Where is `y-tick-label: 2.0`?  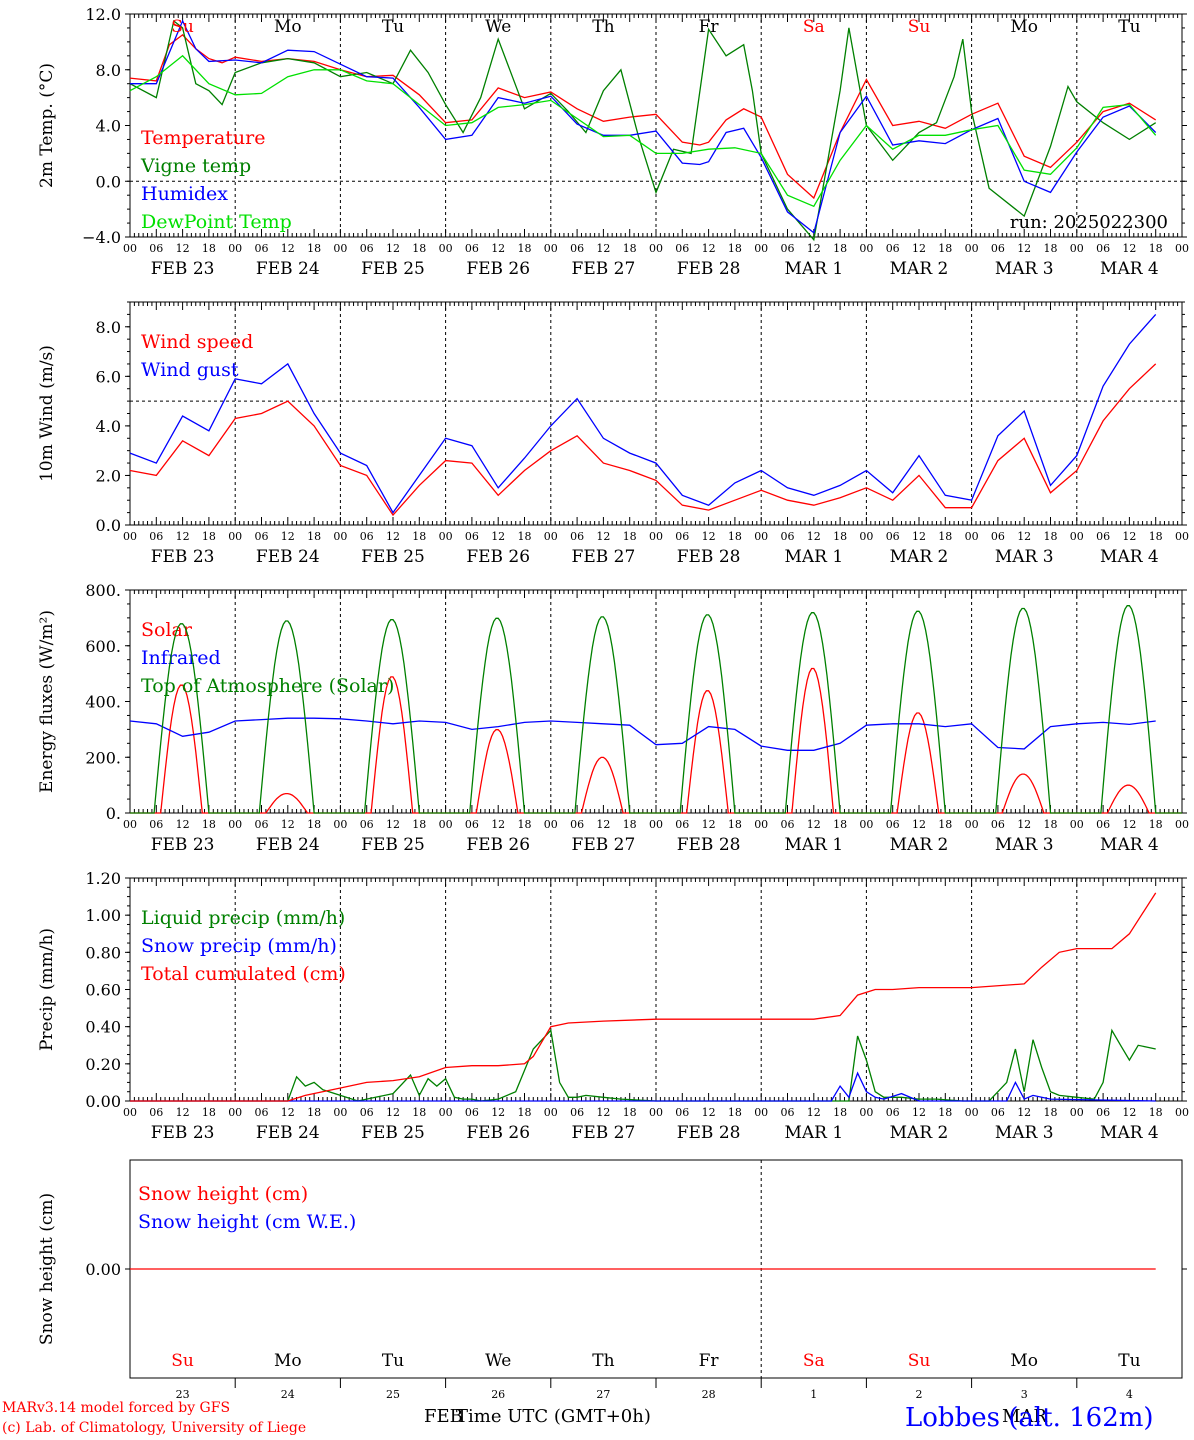
y-tick-label: 2.0 is located at coordinates (108, 475).